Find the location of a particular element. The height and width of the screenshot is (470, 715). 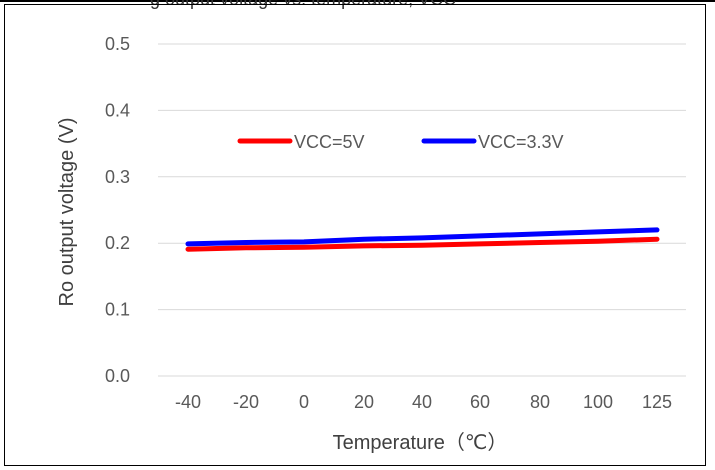

y-tick-label: 0.5 is located at coordinates (117, 44).